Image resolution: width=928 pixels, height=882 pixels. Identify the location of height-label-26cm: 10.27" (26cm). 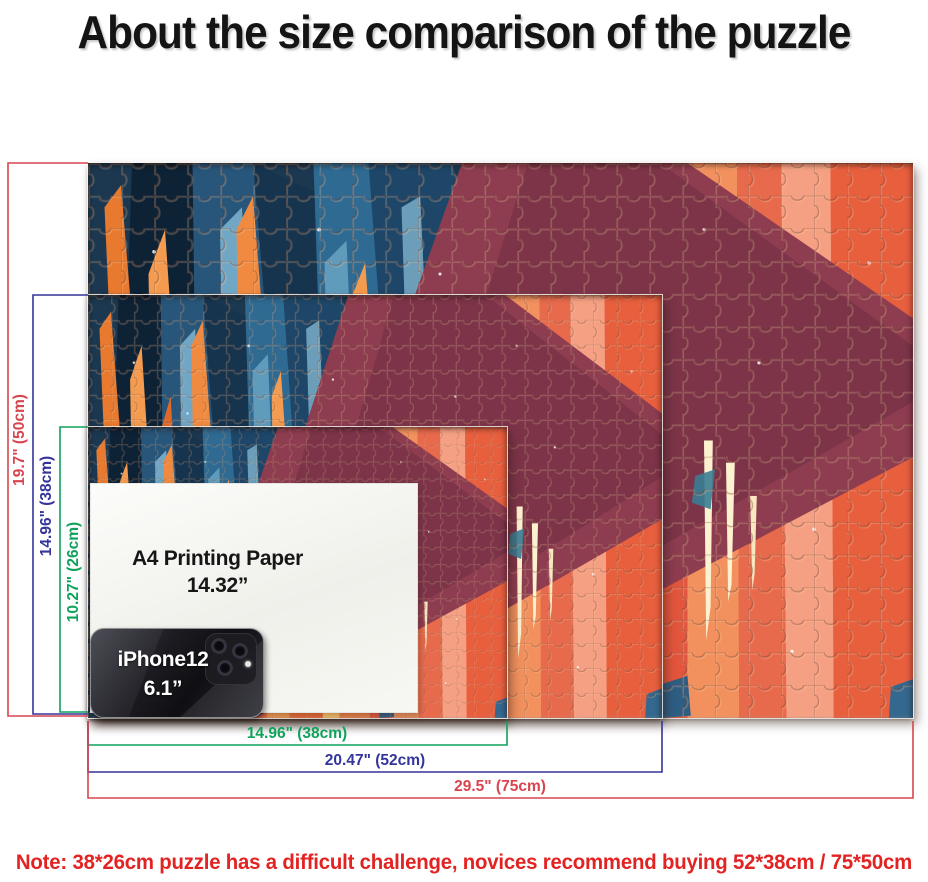
(73, 572).